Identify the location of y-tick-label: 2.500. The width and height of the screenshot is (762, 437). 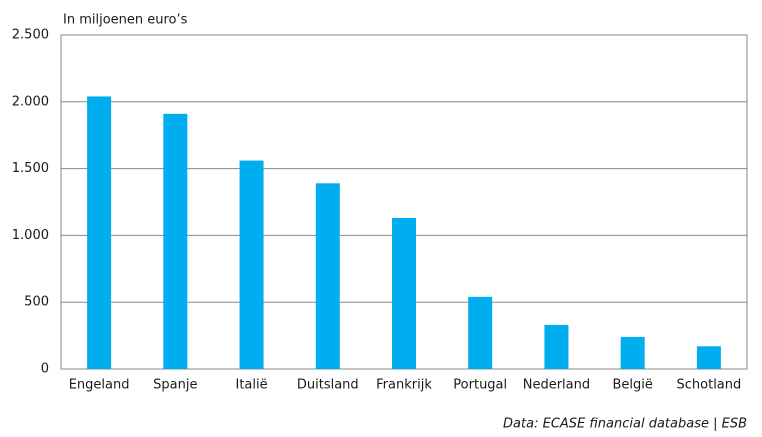
(30, 35).